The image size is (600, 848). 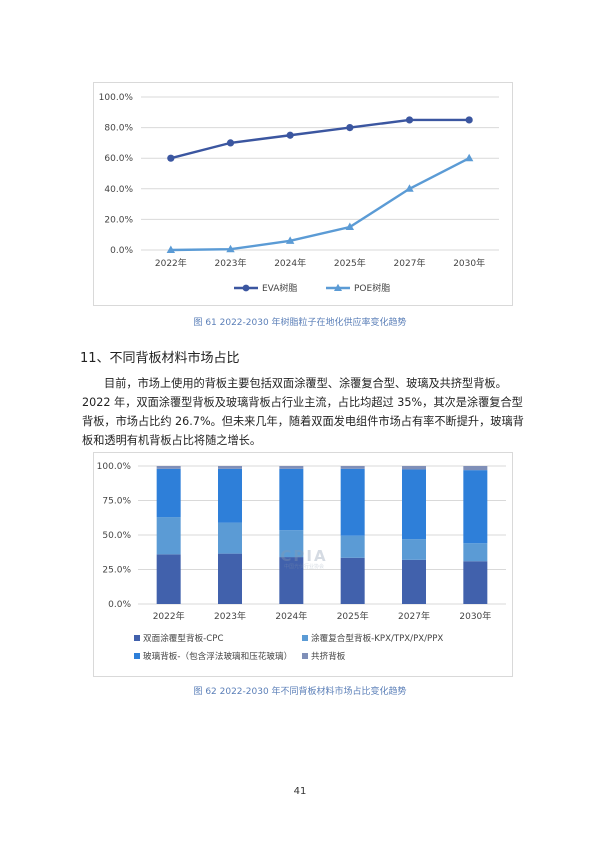 I want to click on figure-61-caption: 图 61 2022-2030 年树脂粒子在地化供应率变化趋势, so click(x=300, y=323).